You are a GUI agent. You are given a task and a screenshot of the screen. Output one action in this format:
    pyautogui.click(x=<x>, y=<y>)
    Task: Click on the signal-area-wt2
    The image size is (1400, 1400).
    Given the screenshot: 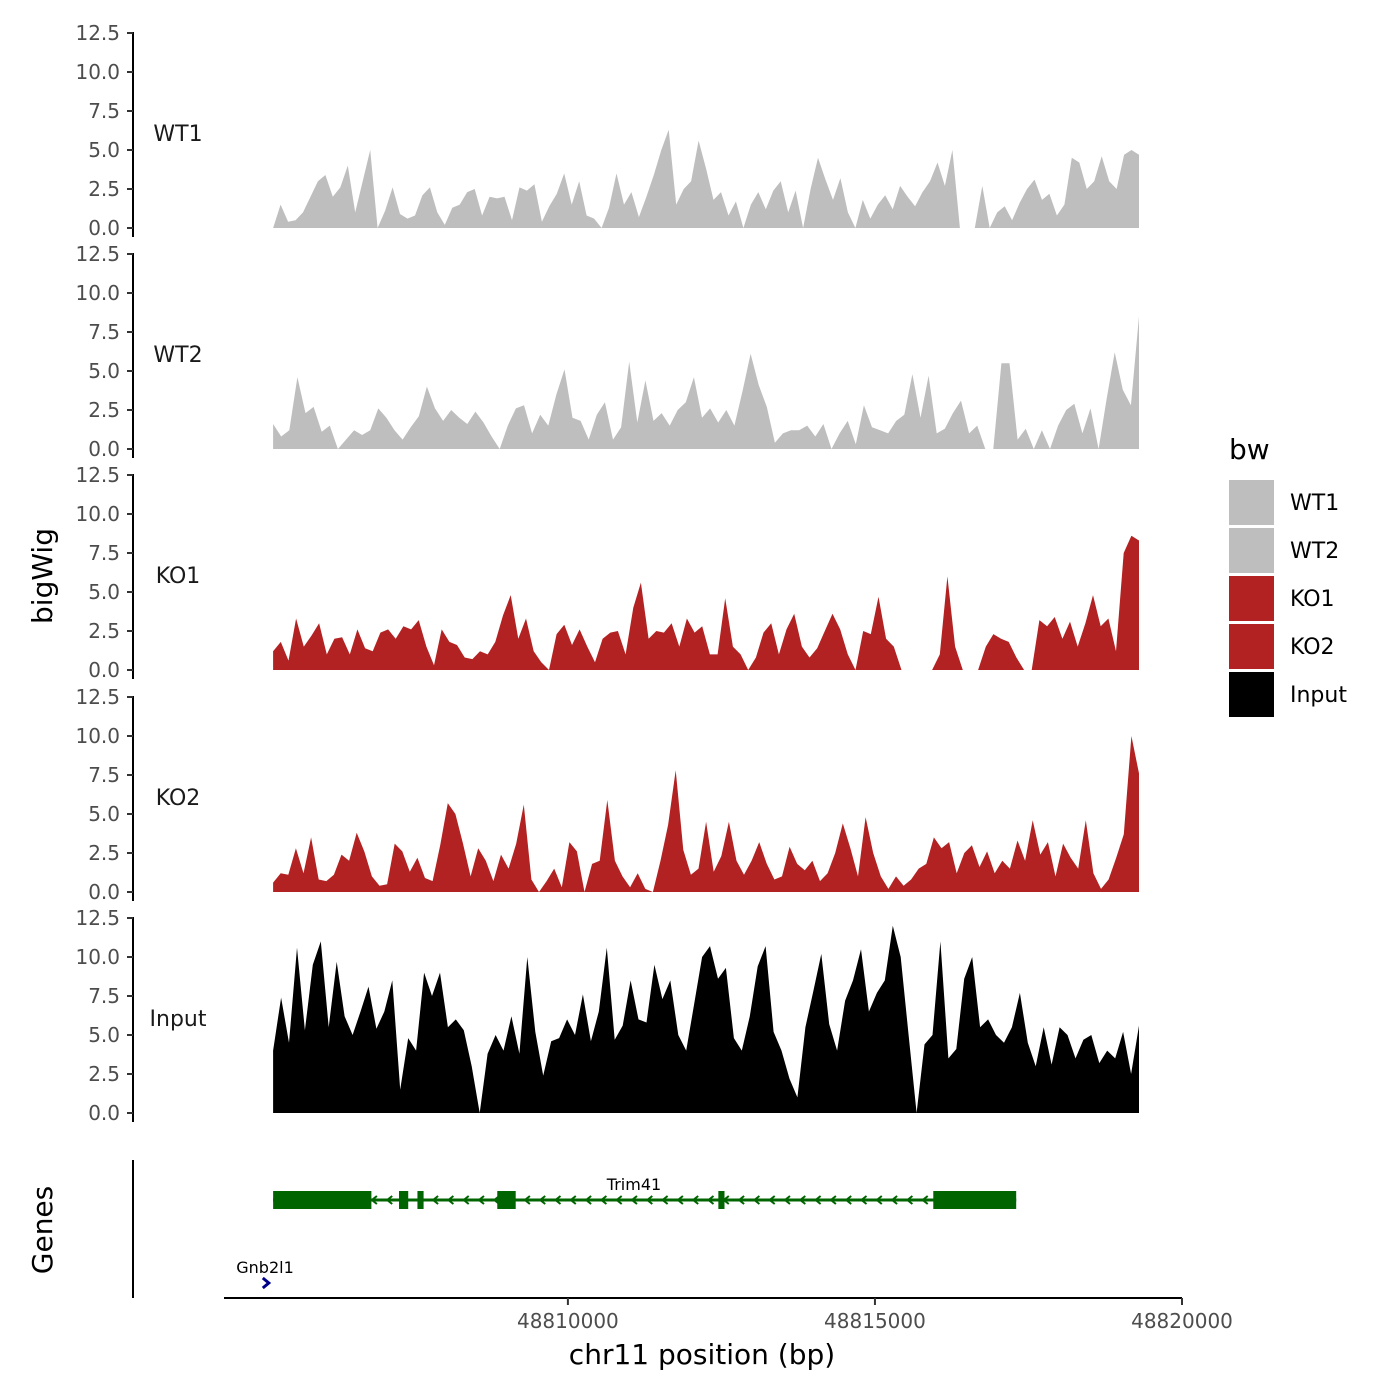 What is the action you would take?
    pyautogui.click(x=706, y=382)
    